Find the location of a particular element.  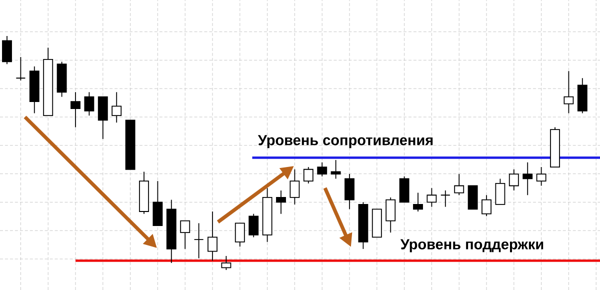

ref-line-label: Уровень сопротивления is located at coordinates (345, 141).